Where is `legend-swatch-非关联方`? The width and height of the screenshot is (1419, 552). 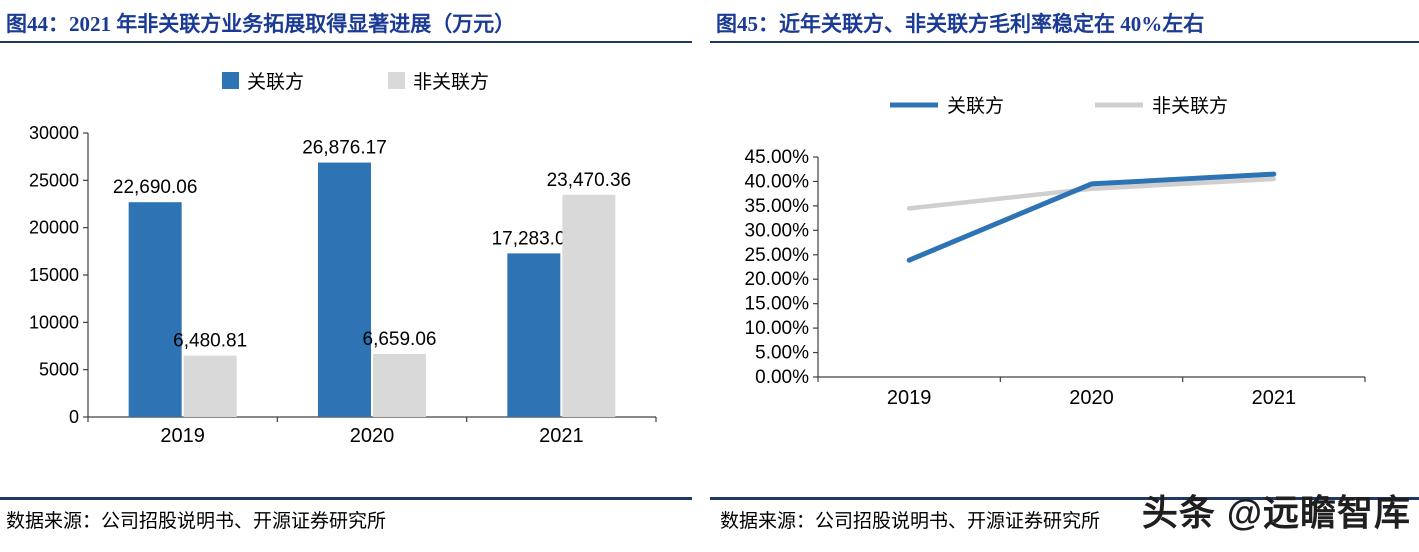 legend-swatch-非关联方 is located at coordinates (396, 80).